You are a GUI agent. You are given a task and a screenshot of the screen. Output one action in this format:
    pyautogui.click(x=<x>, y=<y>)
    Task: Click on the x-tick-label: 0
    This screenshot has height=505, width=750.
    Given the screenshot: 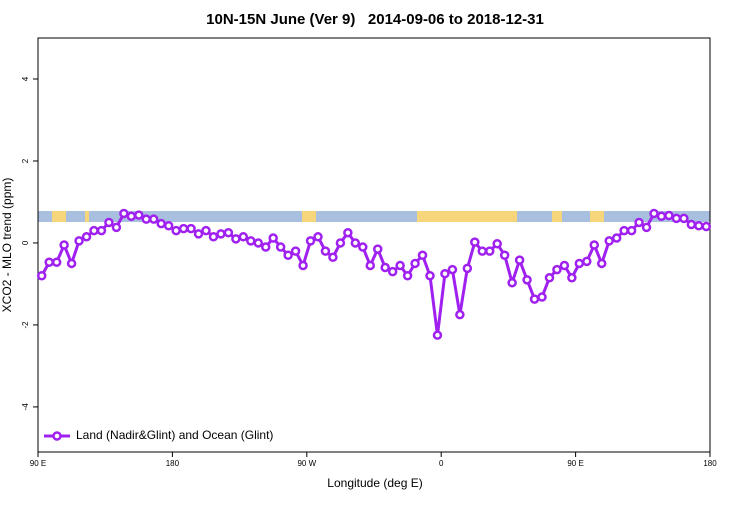 What is the action you would take?
    pyautogui.click(x=441, y=463)
    